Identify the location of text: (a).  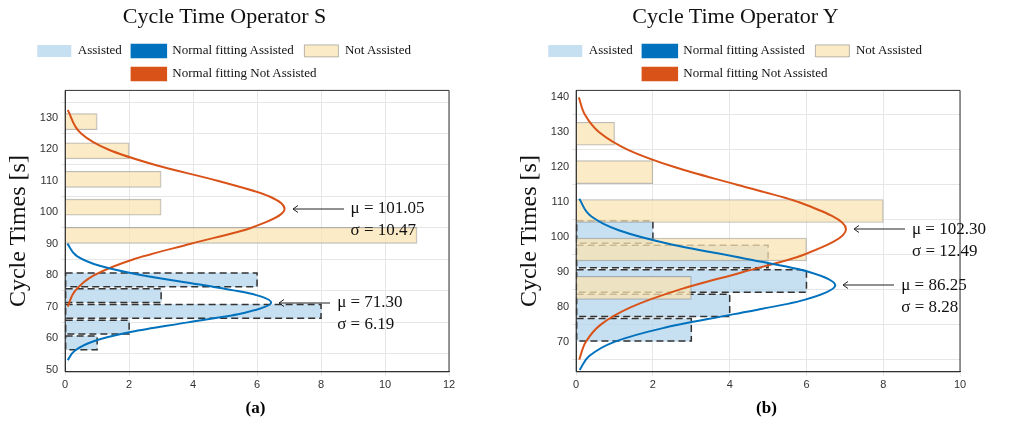
(255, 408).